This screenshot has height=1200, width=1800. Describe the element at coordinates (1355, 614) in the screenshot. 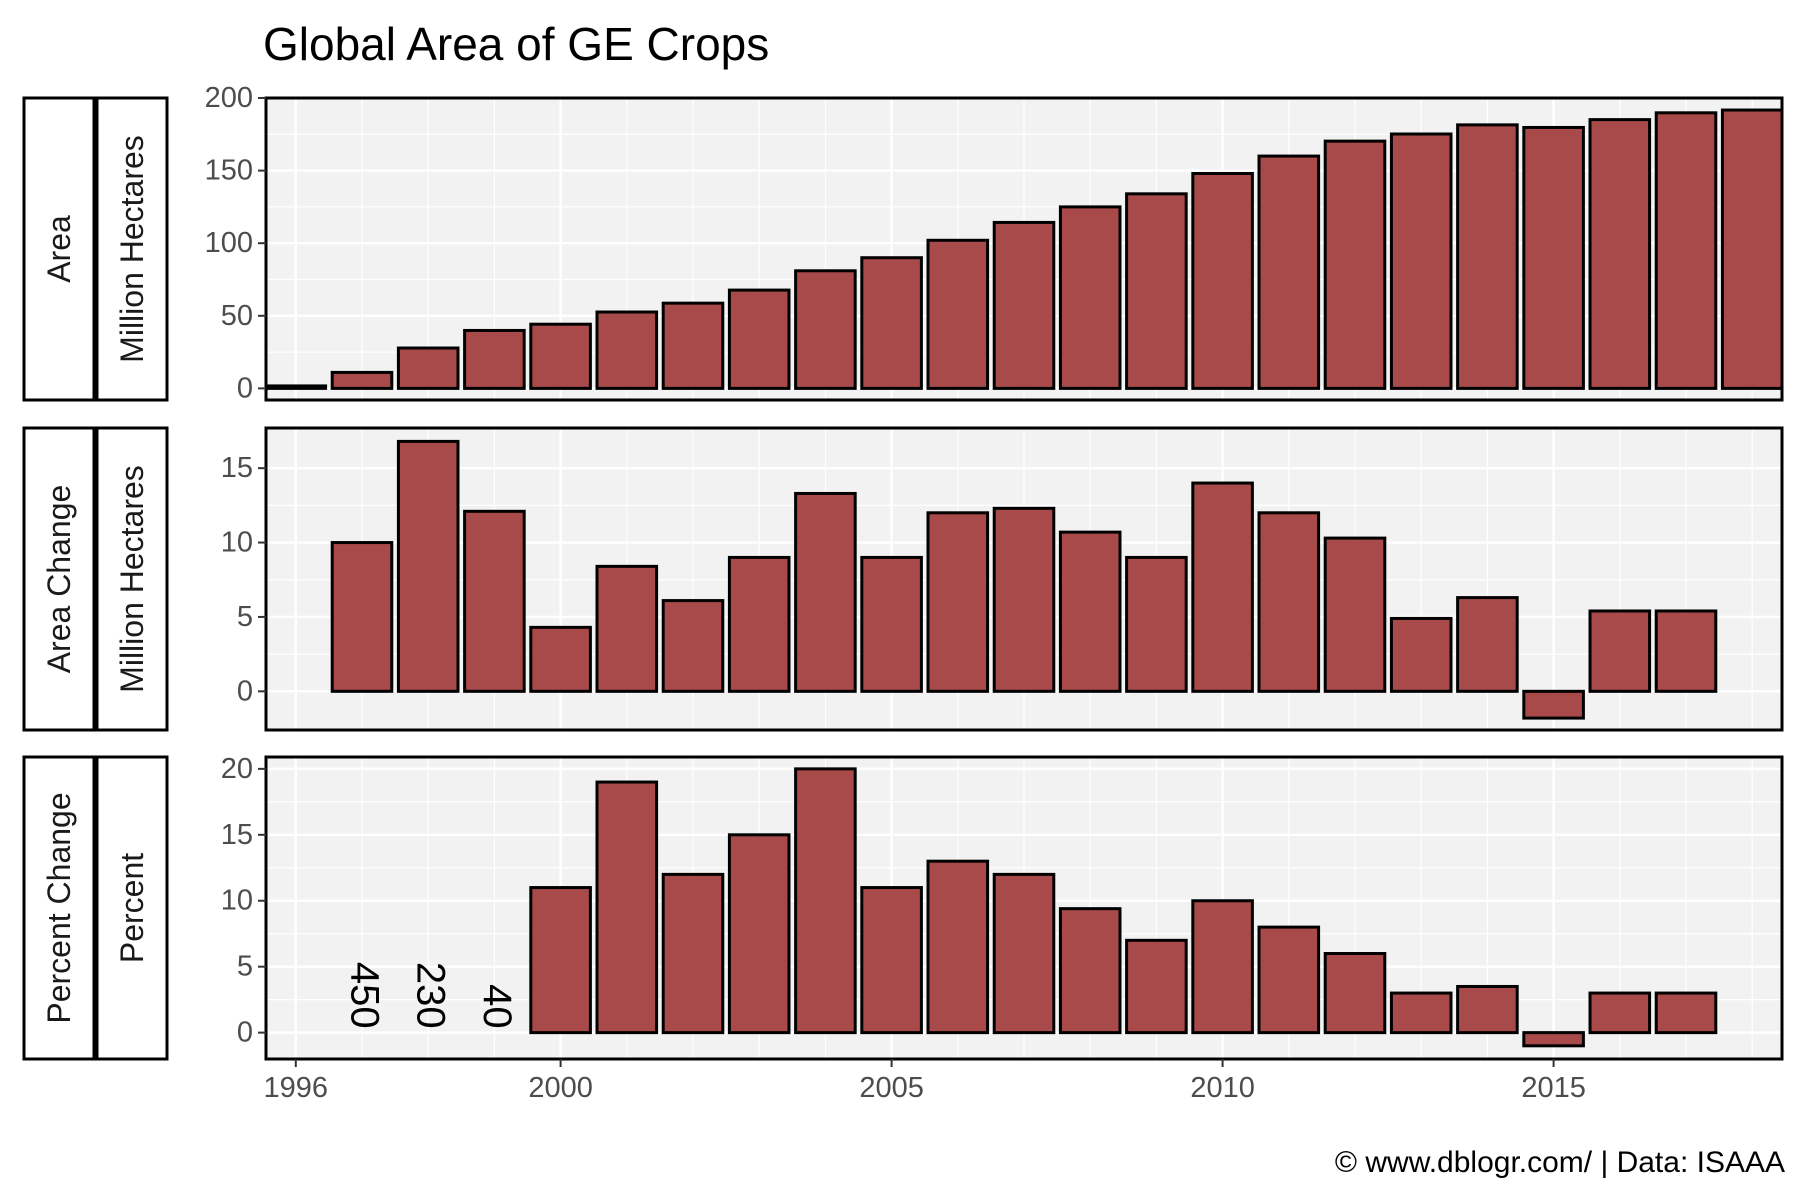

I see `bar-area-change-2012` at that location.